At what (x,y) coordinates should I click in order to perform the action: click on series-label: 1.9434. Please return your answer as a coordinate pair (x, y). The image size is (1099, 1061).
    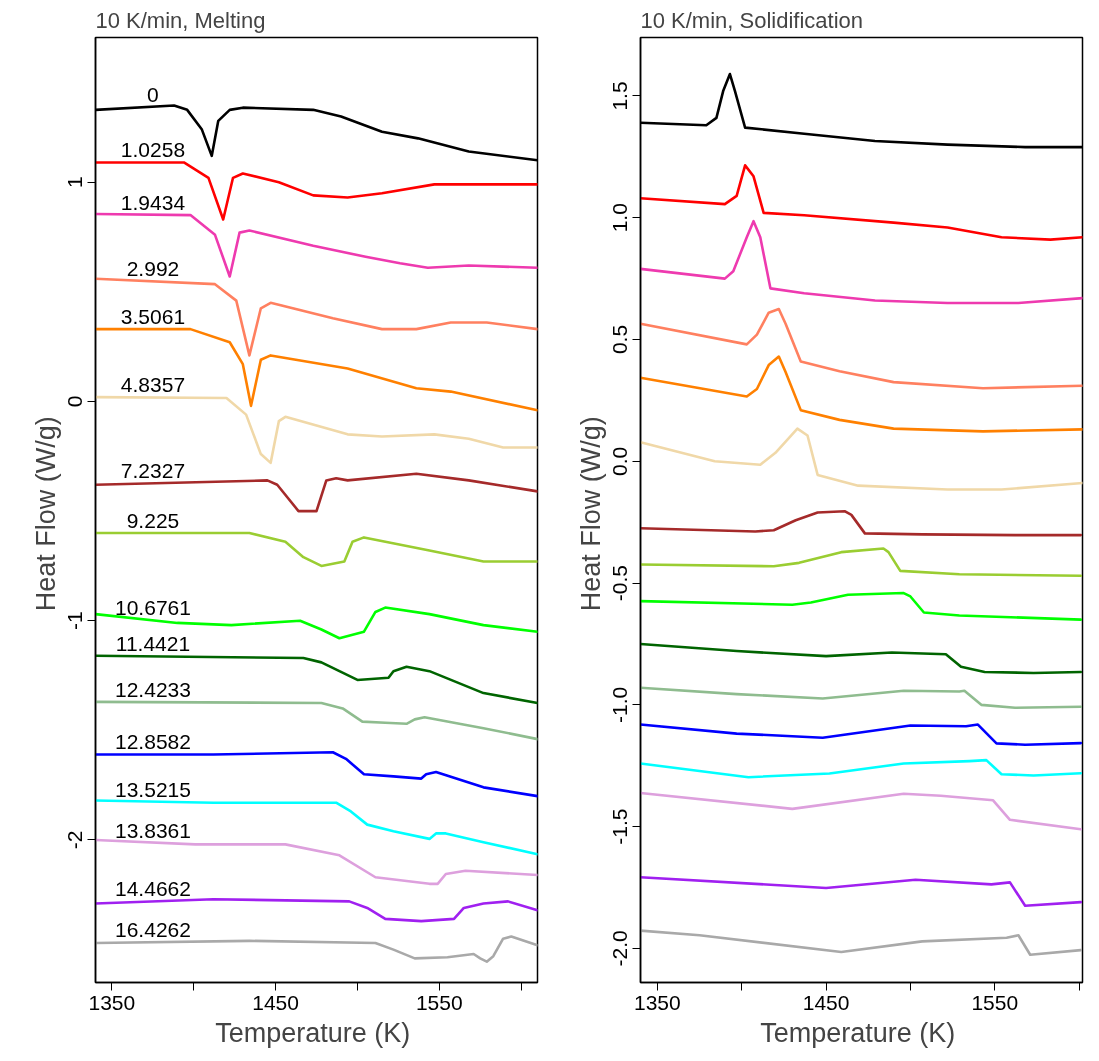
    Looking at the image, I should click on (153, 202).